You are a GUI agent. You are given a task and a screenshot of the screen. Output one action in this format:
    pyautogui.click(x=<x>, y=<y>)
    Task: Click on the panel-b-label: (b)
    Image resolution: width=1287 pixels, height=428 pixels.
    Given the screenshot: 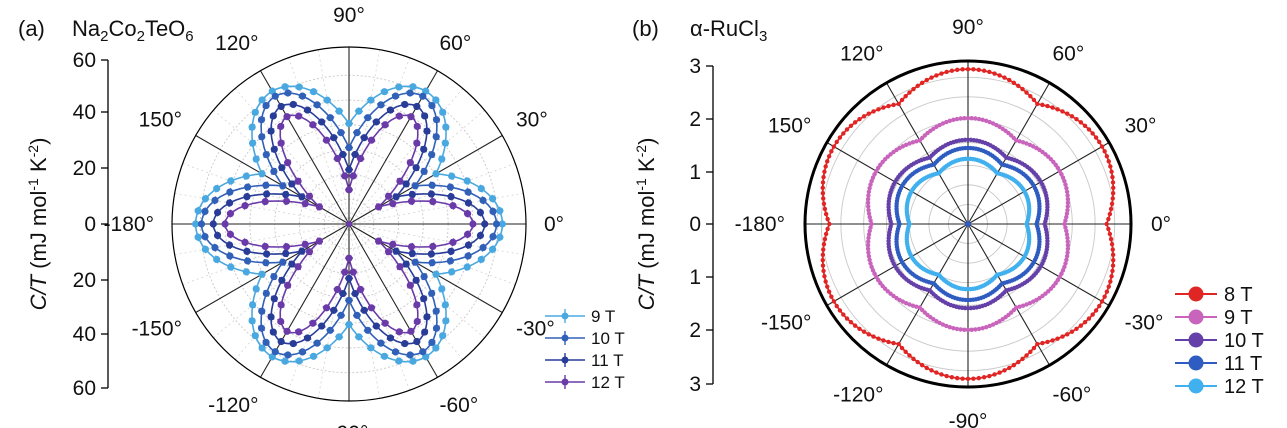 What is the action you would take?
    pyautogui.click(x=645, y=28)
    